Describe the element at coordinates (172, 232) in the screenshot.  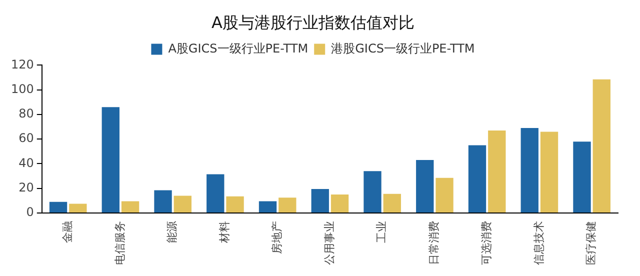
I see `x-tick-label: 能源` at that location.